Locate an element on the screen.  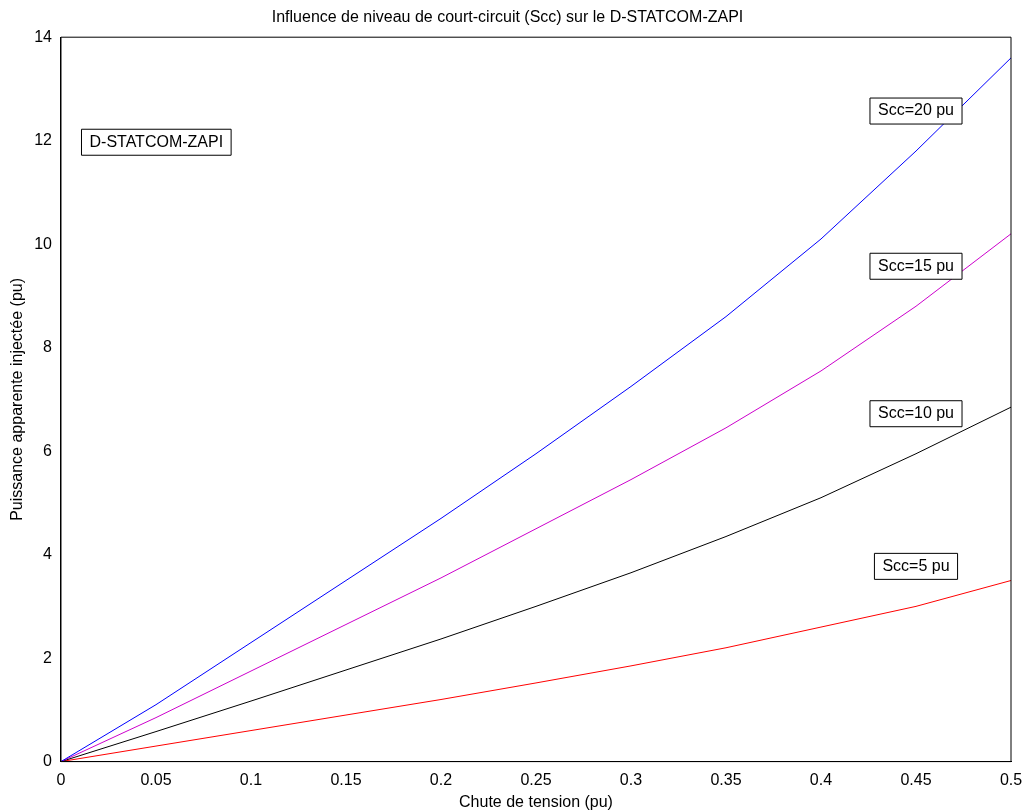
y-axis-title: Puissance apparente injectée (pu) is located at coordinates (17, 399).